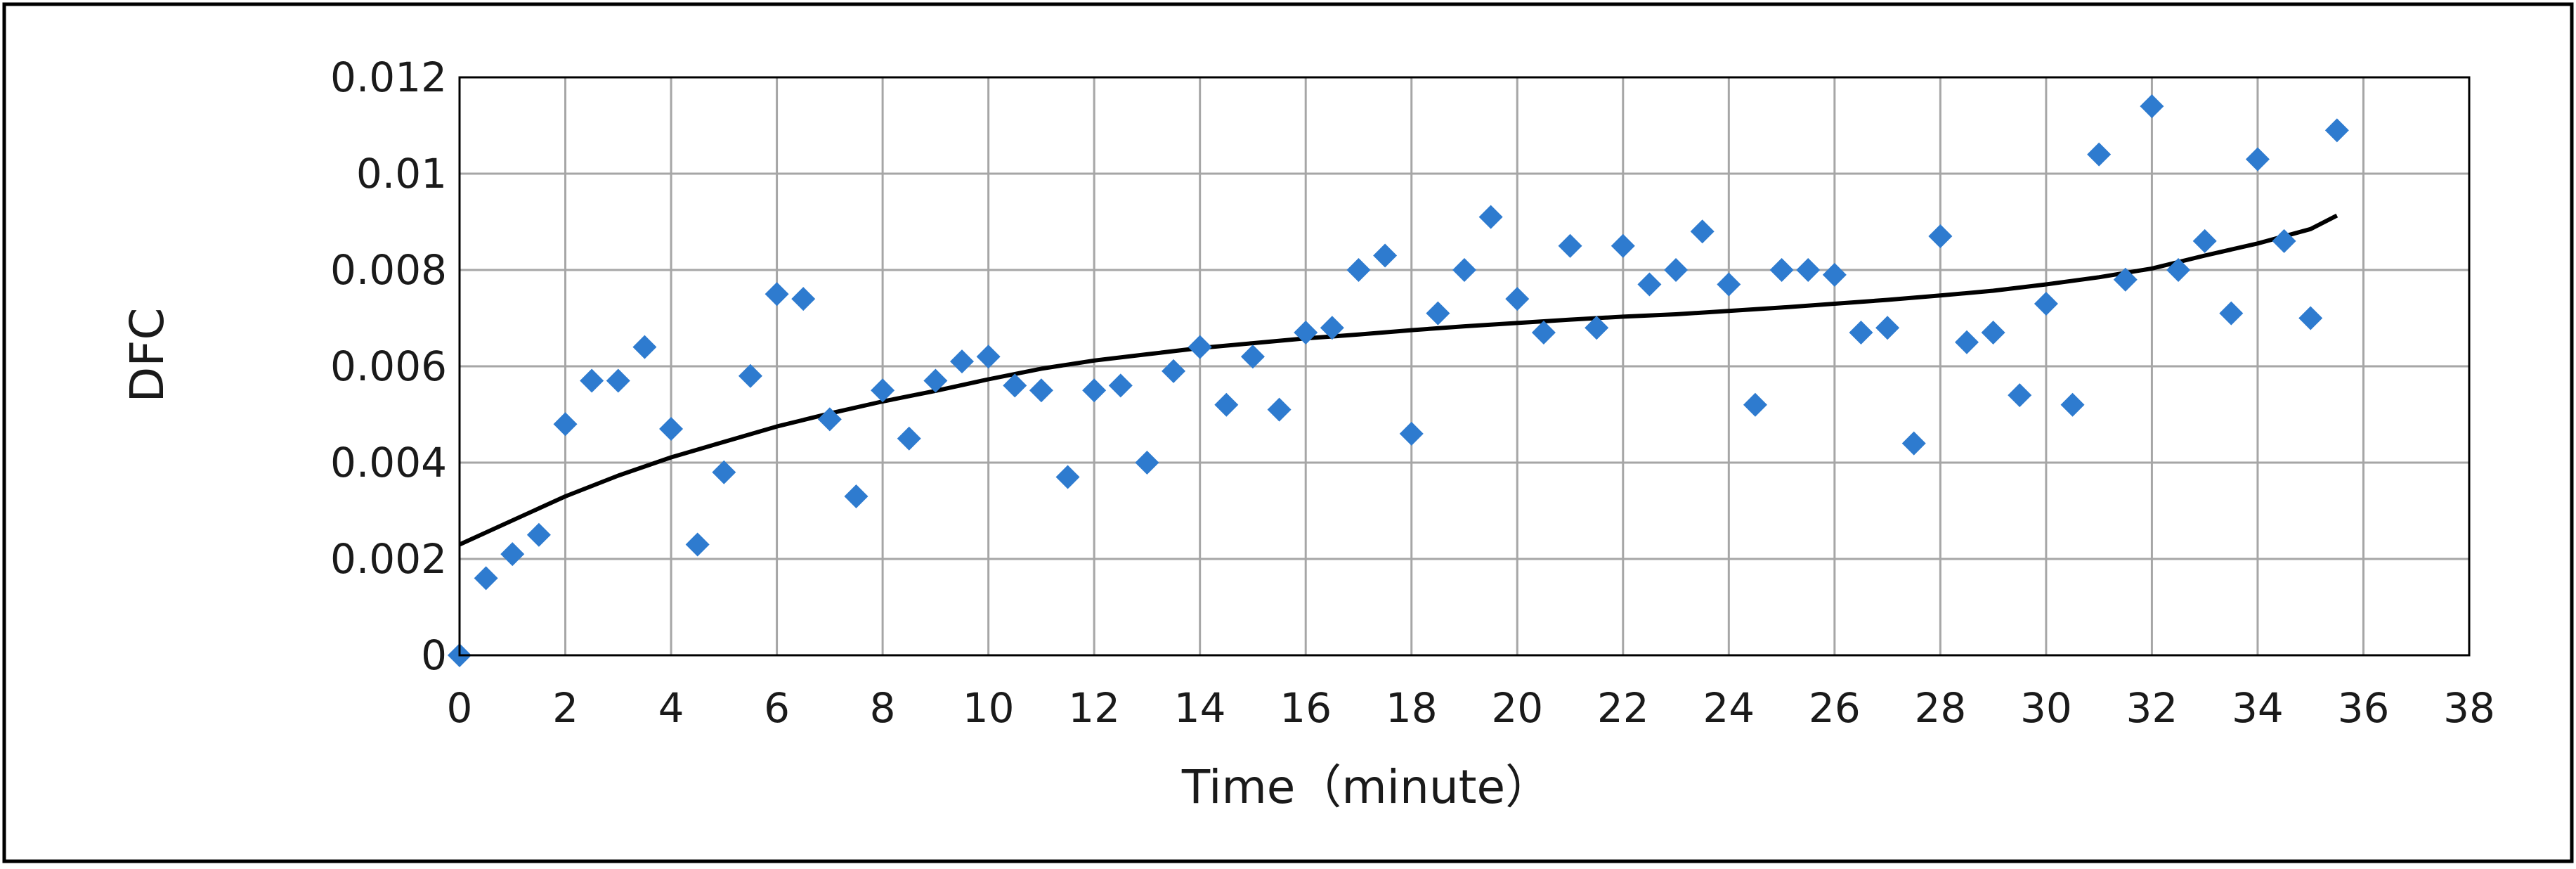 The image size is (2576, 869). I want to click on y-axis-title: DFC, so click(147, 355).